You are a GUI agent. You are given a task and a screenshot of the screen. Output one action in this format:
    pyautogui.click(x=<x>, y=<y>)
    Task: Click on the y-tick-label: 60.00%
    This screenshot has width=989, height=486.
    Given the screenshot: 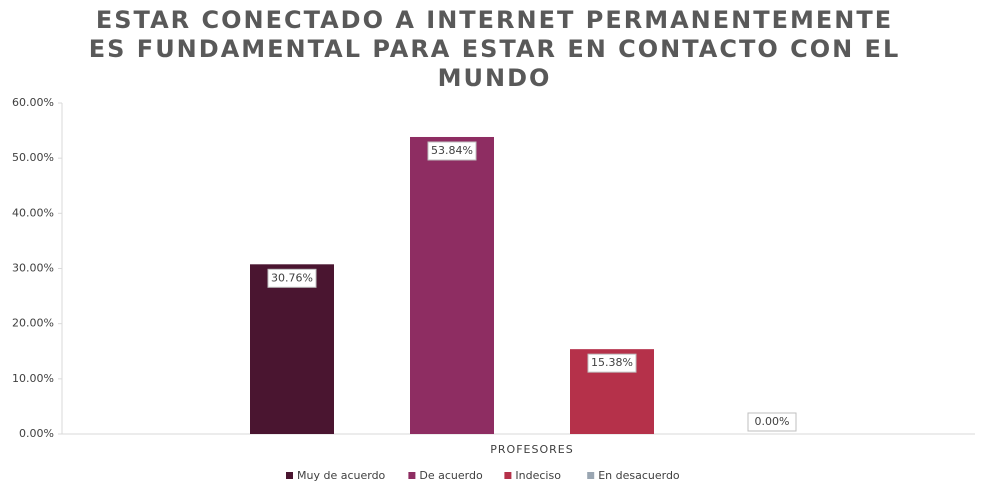 What is the action you would take?
    pyautogui.click(x=33, y=102)
    